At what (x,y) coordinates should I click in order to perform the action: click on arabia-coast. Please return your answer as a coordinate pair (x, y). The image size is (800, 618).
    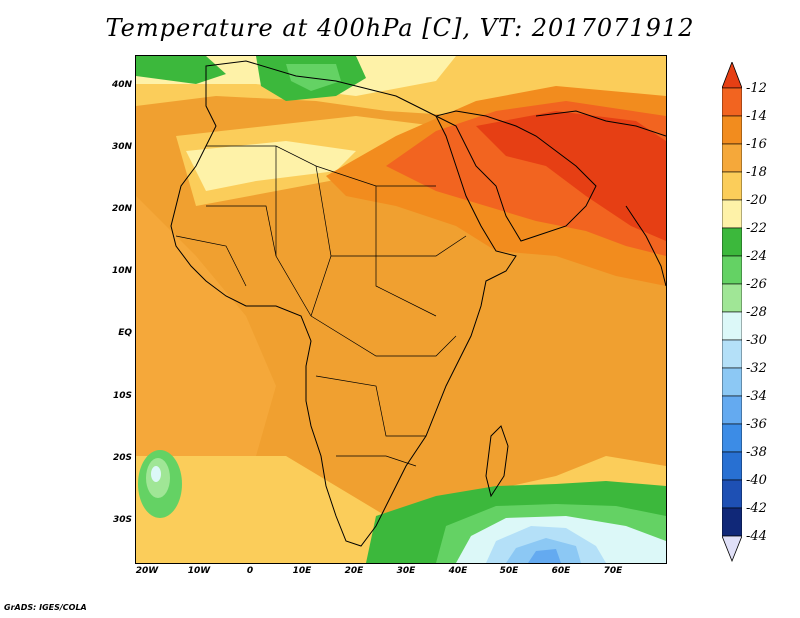
    Looking at the image, I should click on (515, 176).